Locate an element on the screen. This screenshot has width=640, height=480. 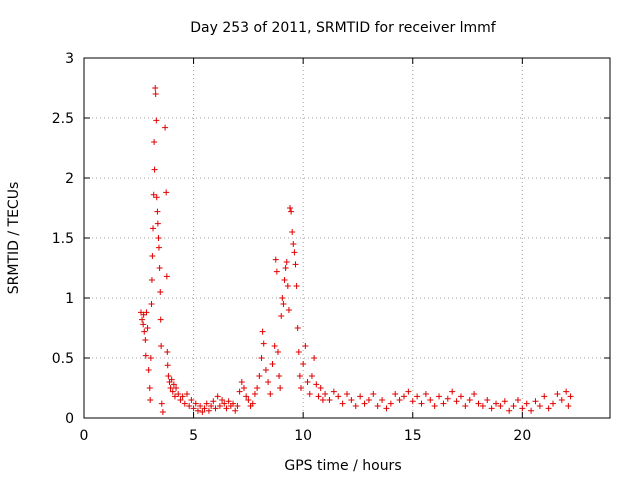
y-tick-label: 0.5 is located at coordinates (63, 359).